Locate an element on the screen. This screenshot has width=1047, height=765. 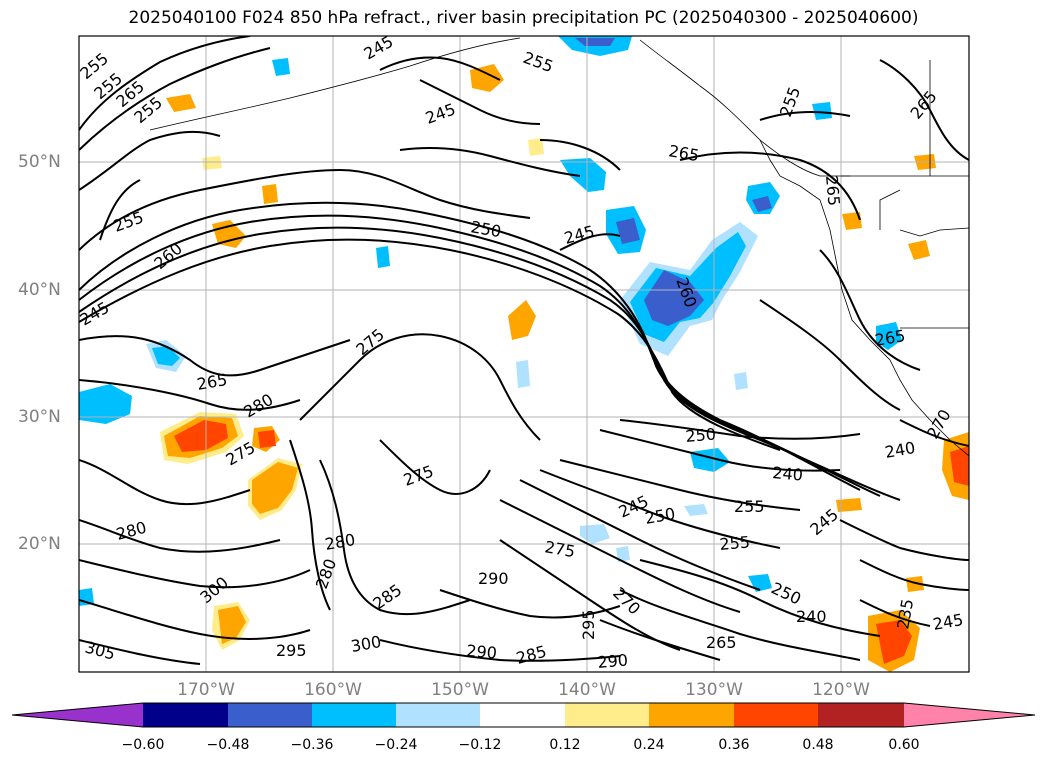
contour-label: 250 is located at coordinates (701, 435).